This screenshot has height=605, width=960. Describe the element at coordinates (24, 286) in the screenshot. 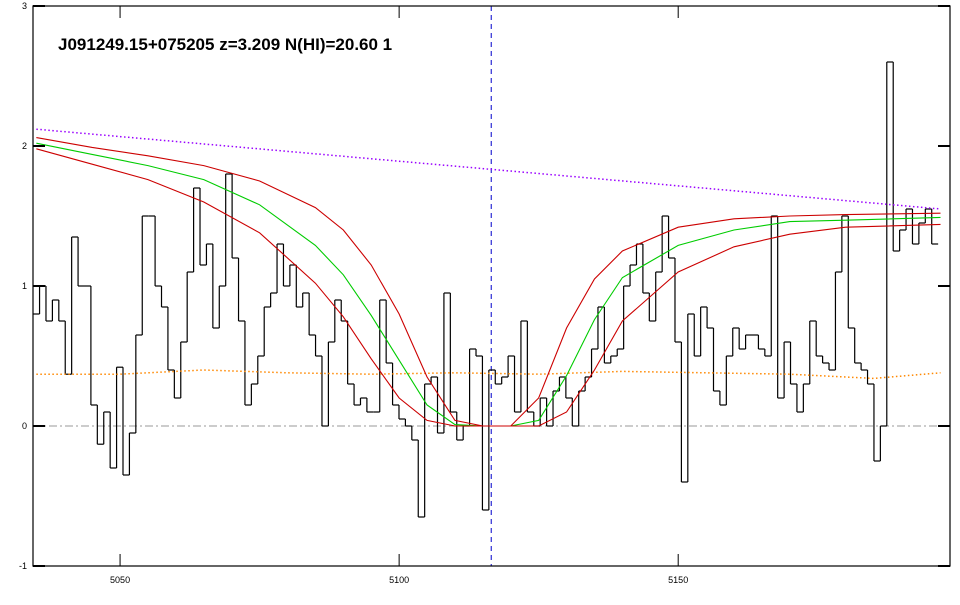

I see `y-tick-label: 1` at that location.